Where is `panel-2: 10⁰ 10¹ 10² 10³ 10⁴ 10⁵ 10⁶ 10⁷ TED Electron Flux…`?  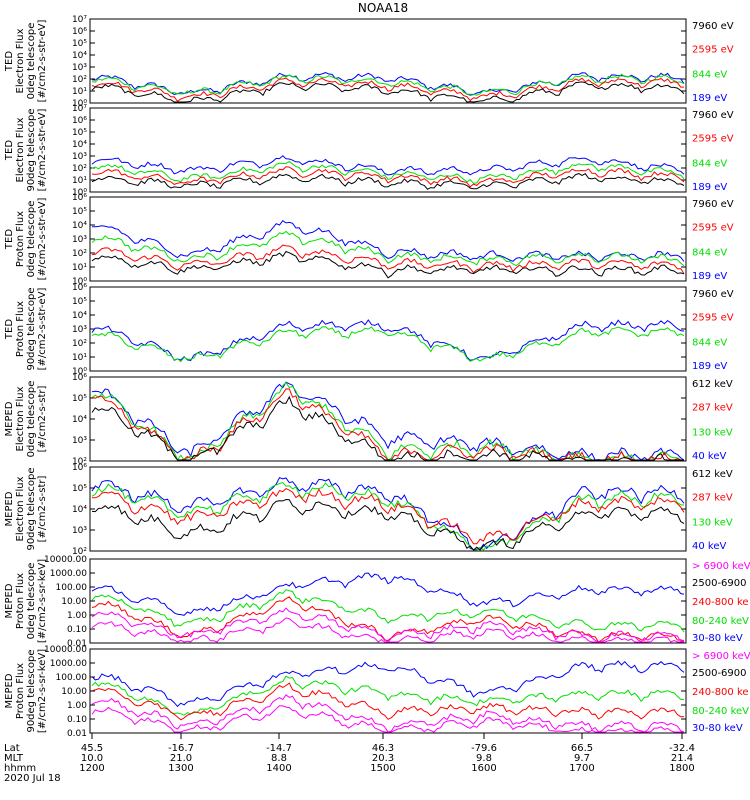
panel-2: 10⁰ 10¹ 10² 10³ 10⁴ 10⁵ 10⁶ 10⁷ TED Electron Flux… is located at coordinates (369, 151).